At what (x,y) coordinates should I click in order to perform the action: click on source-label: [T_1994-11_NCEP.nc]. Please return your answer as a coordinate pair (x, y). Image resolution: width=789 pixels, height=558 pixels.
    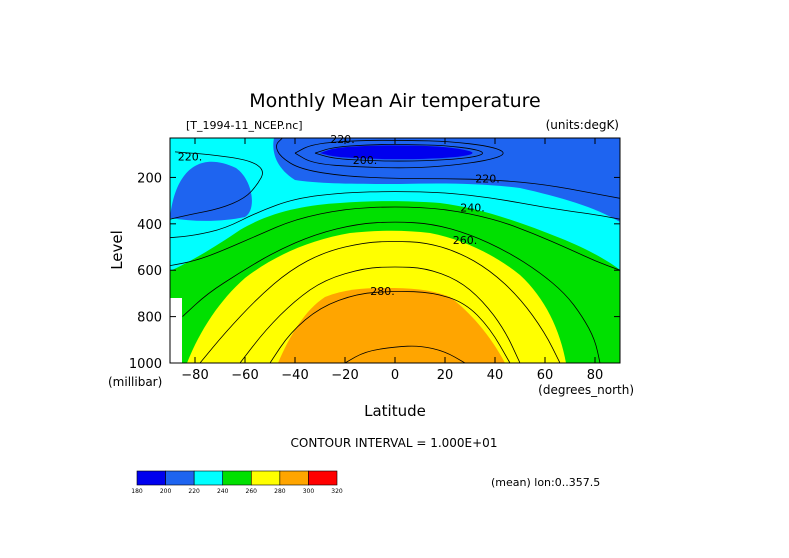
    Looking at the image, I should click on (244, 125).